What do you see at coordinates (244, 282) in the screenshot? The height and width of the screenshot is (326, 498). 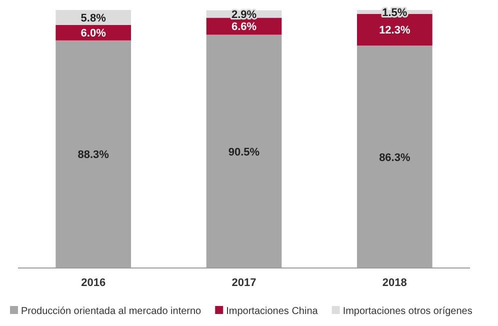 I see `x-tick-label: 2017` at bounding box center [244, 282].